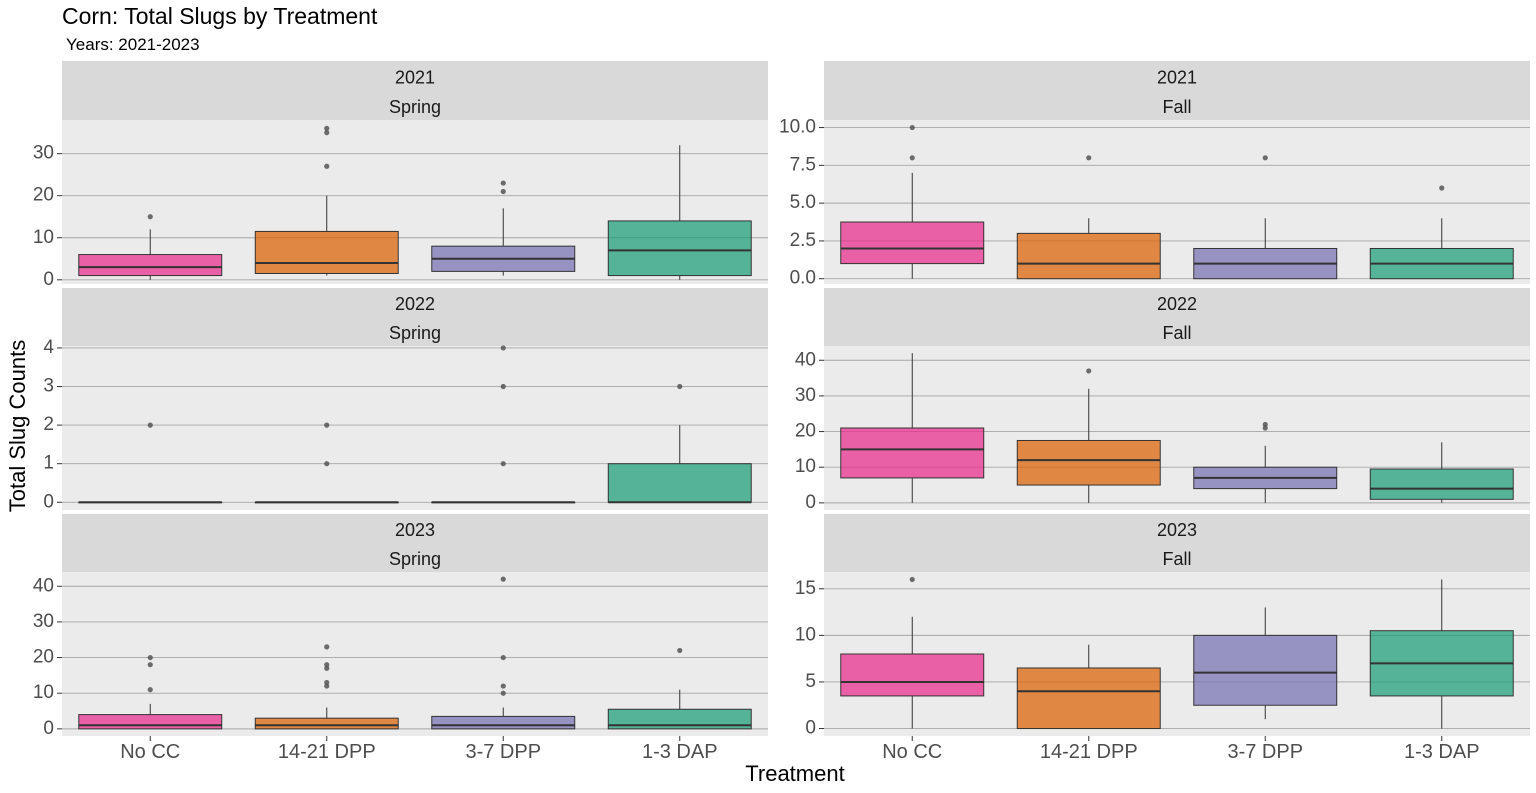 The image size is (1536, 793). What do you see at coordinates (17, 426) in the screenshot?
I see `y-axis-title: Total Slug Counts` at bounding box center [17, 426].